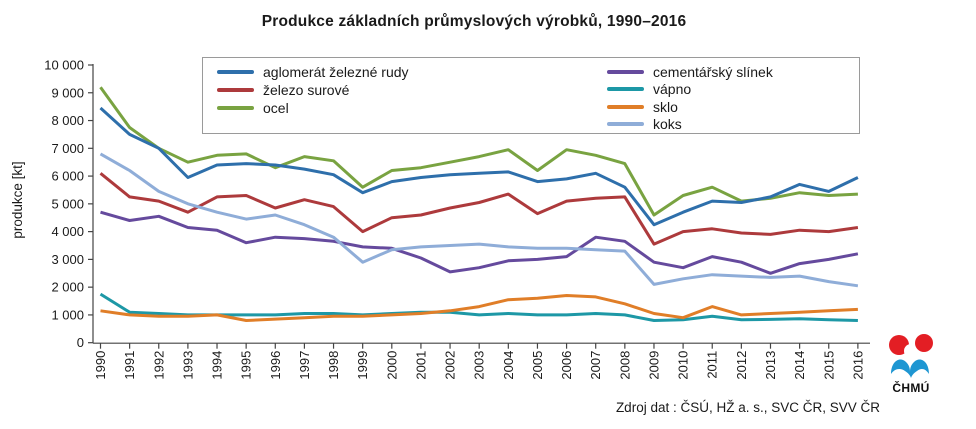 This screenshot has width=976, height=429. What do you see at coordinates (67, 148) in the screenshot?
I see `y-tick-label: 7 000` at bounding box center [67, 148].